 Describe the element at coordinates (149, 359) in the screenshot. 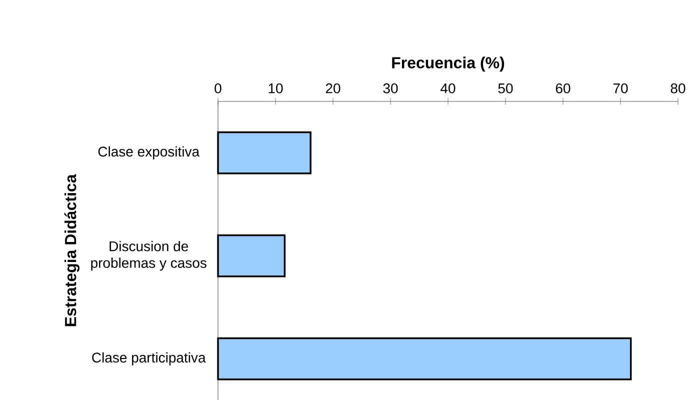

I see `y-tick-label: Clase participativa` at that location.